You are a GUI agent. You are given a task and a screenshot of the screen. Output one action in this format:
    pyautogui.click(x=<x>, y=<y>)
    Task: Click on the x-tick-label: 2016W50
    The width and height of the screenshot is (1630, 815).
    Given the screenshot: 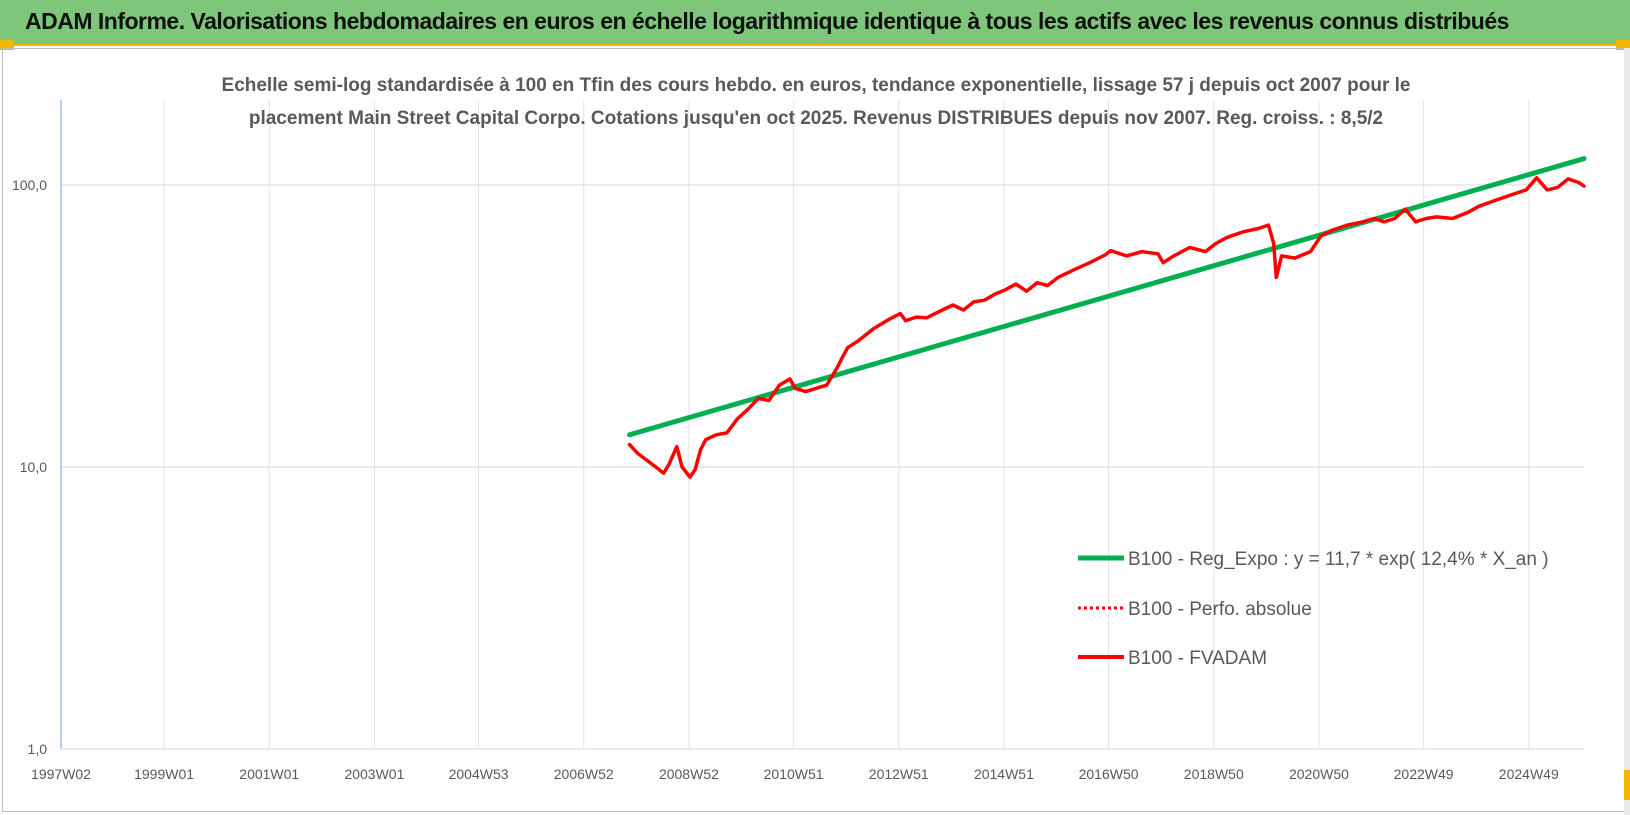 What is the action you would take?
    pyautogui.click(x=1109, y=774)
    